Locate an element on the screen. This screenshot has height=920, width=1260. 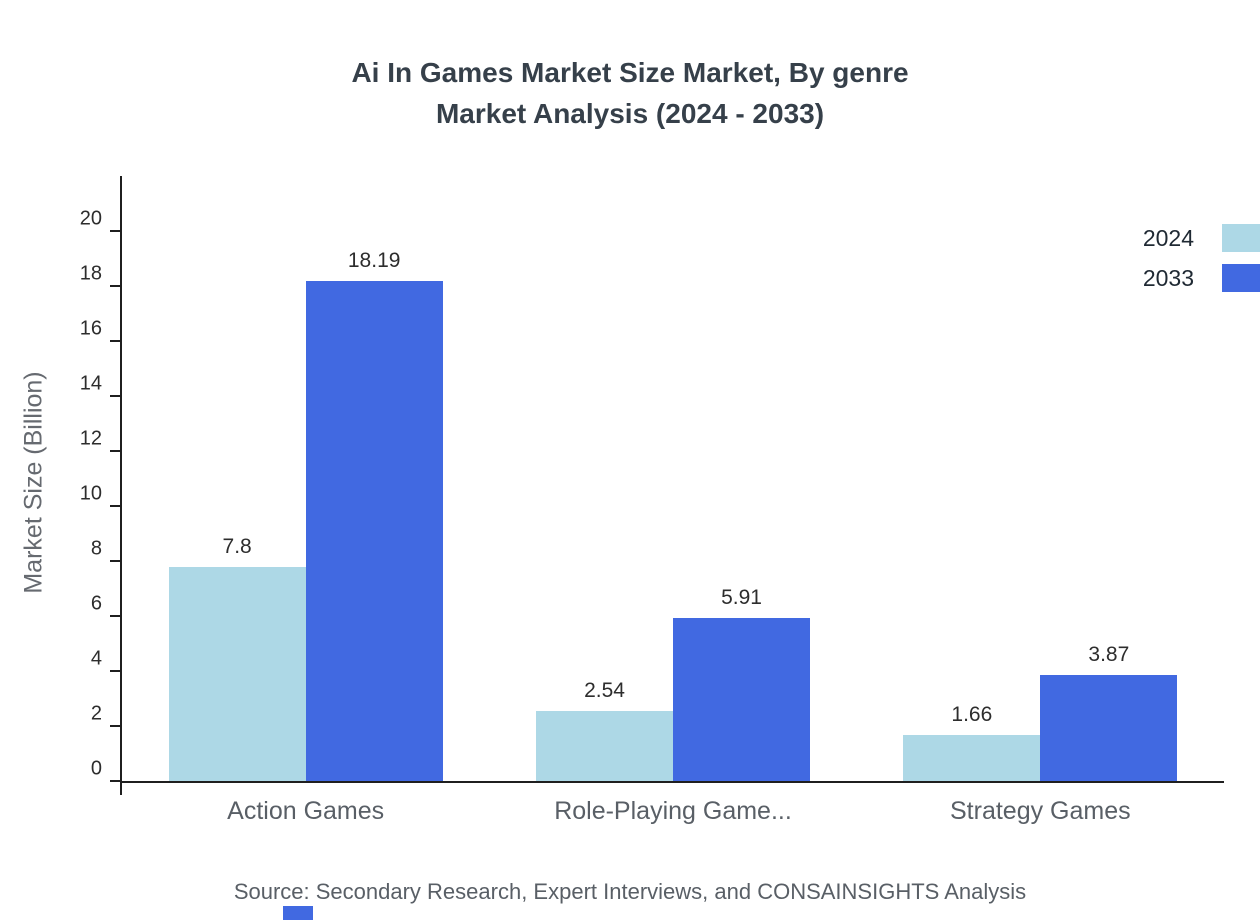
bar-2033-action-games is located at coordinates (374, 530).